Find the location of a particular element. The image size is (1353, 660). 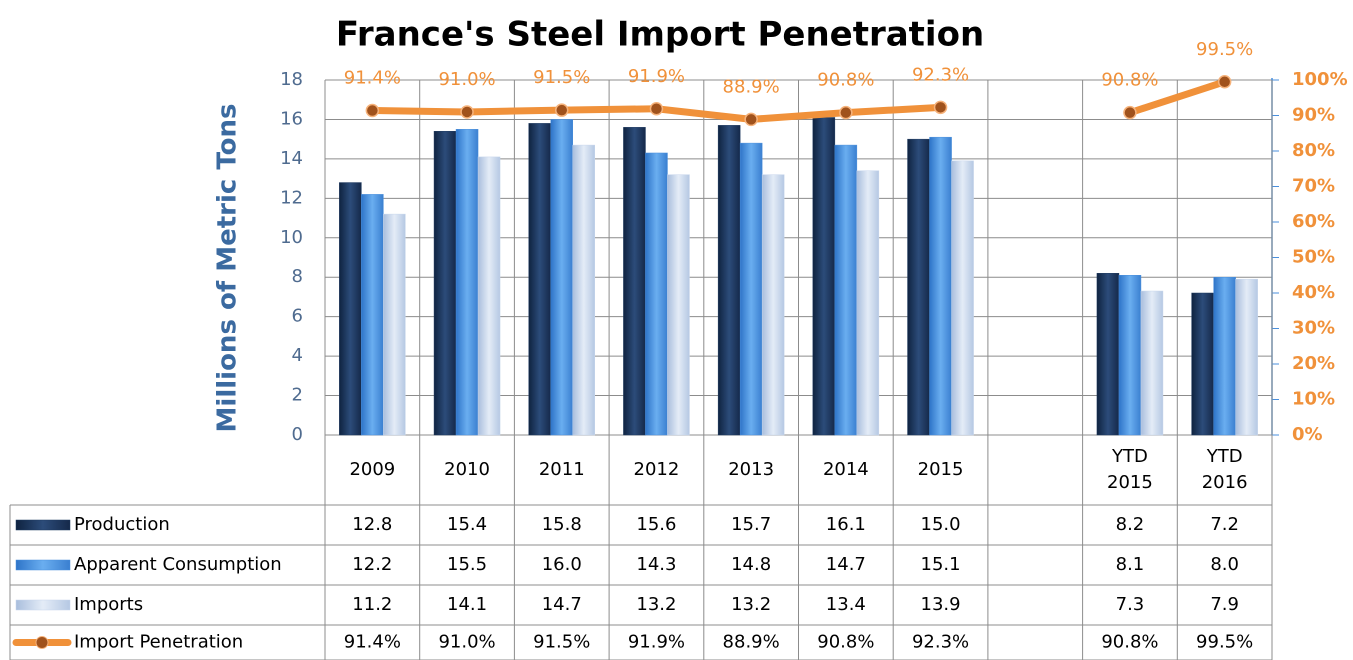

table-cell: 15.8 is located at coordinates (562, 524).